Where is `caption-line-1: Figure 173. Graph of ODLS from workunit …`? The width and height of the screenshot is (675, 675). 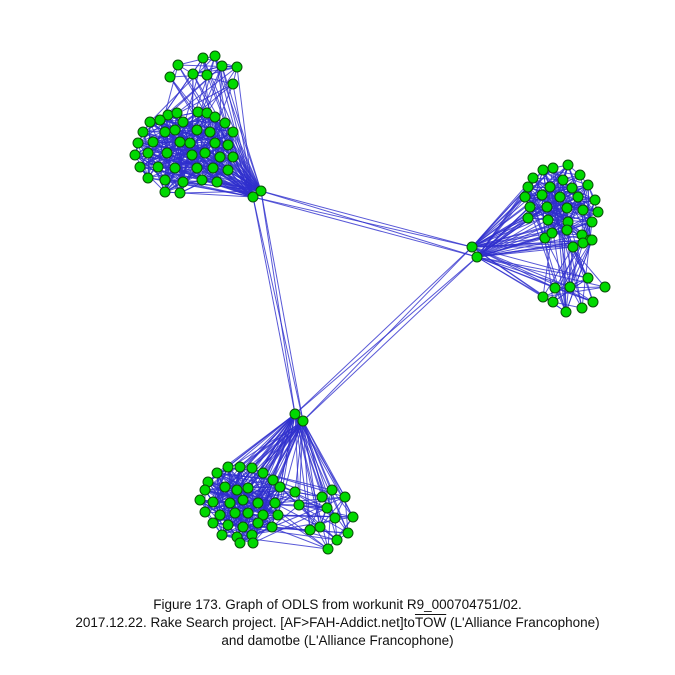
caption-line-1: Figure 173. Graph of ODLS from workunit … is located at coordinates (337, 604).